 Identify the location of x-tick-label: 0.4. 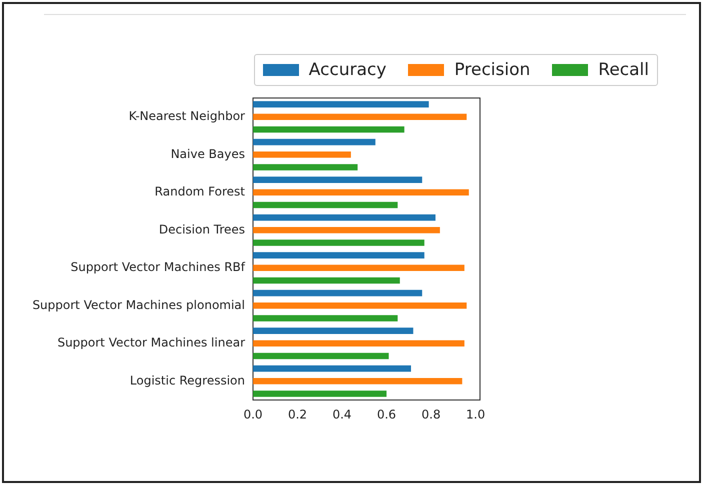
(342, 414).